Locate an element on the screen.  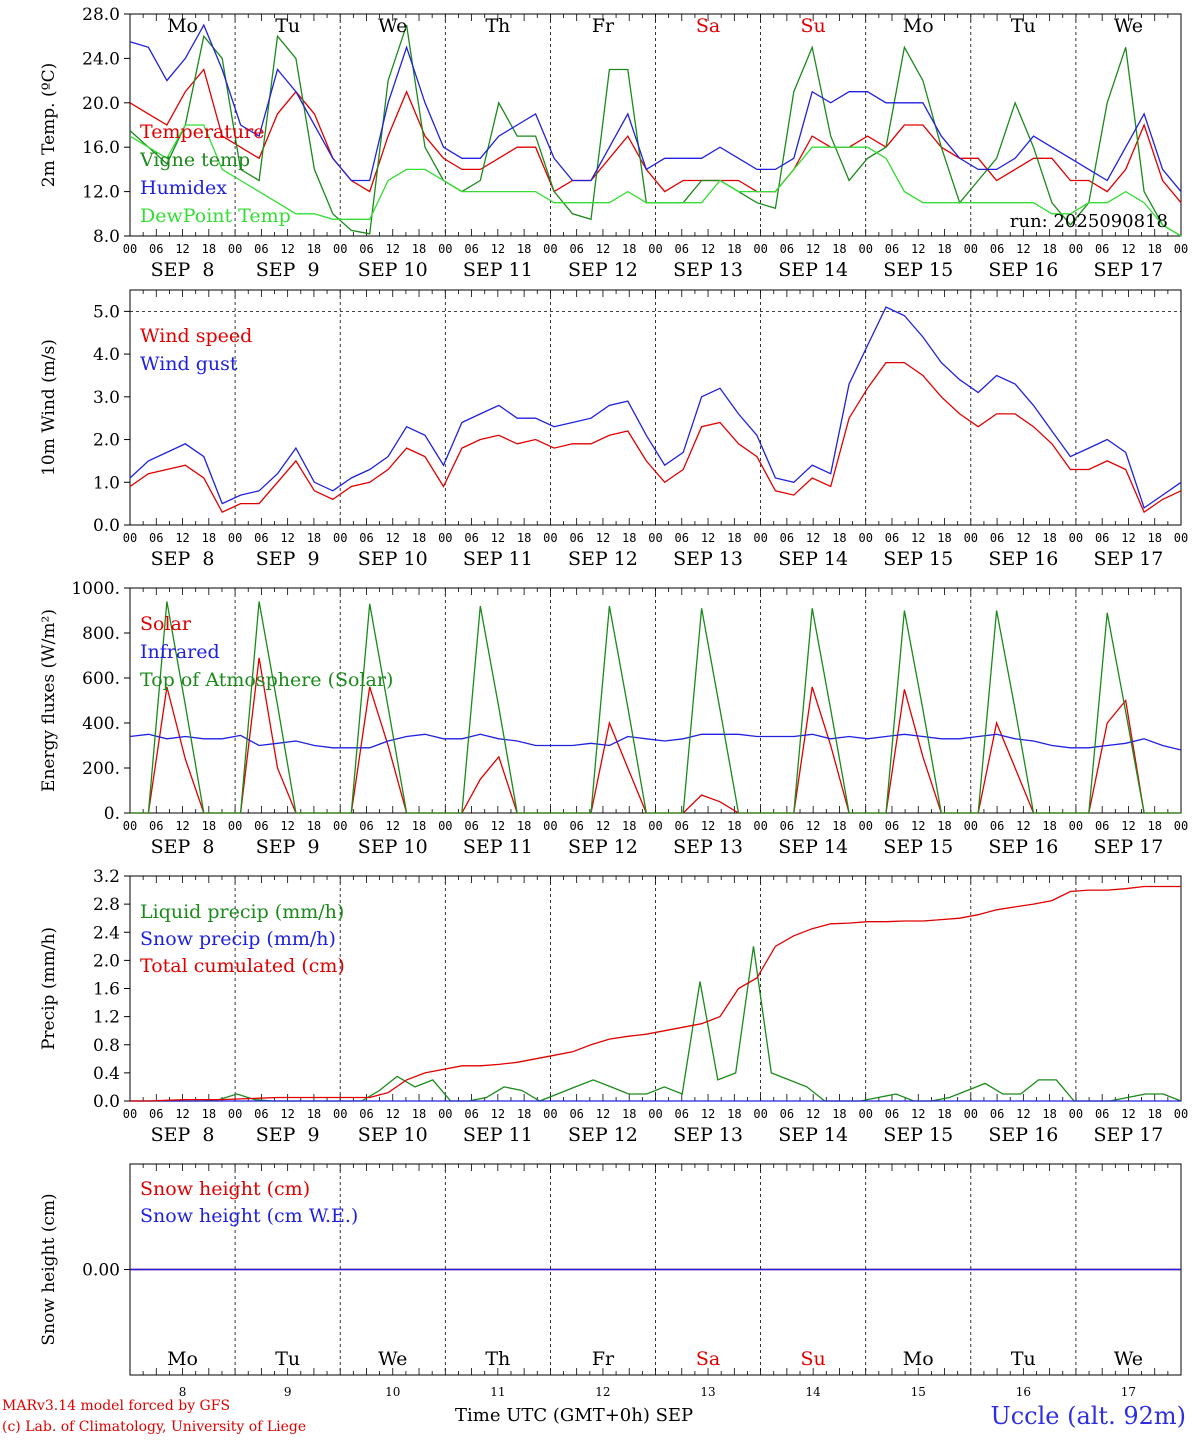
station-name: Uccle (alt. 92m) is located at coordinates (1088, 1416).